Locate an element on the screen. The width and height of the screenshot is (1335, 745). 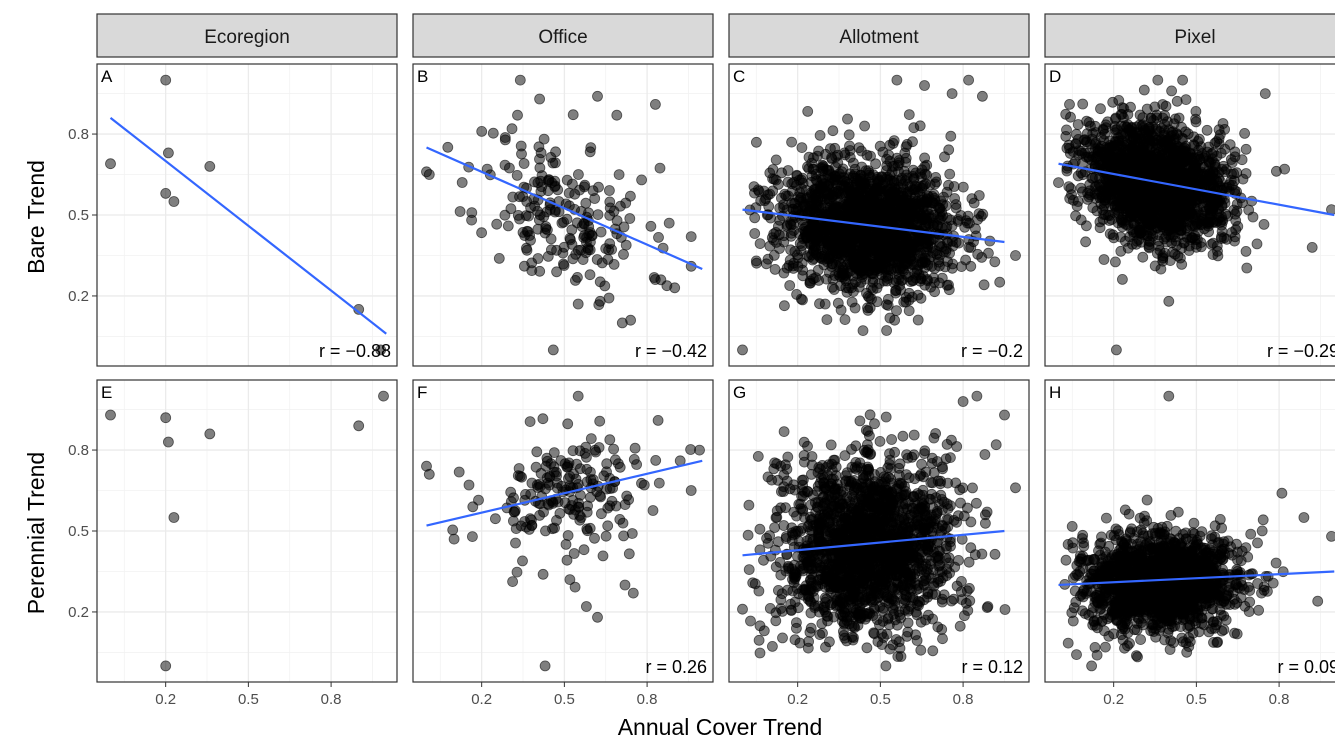
y-tick-label: 0.2 is located at coordinates (78, 296).